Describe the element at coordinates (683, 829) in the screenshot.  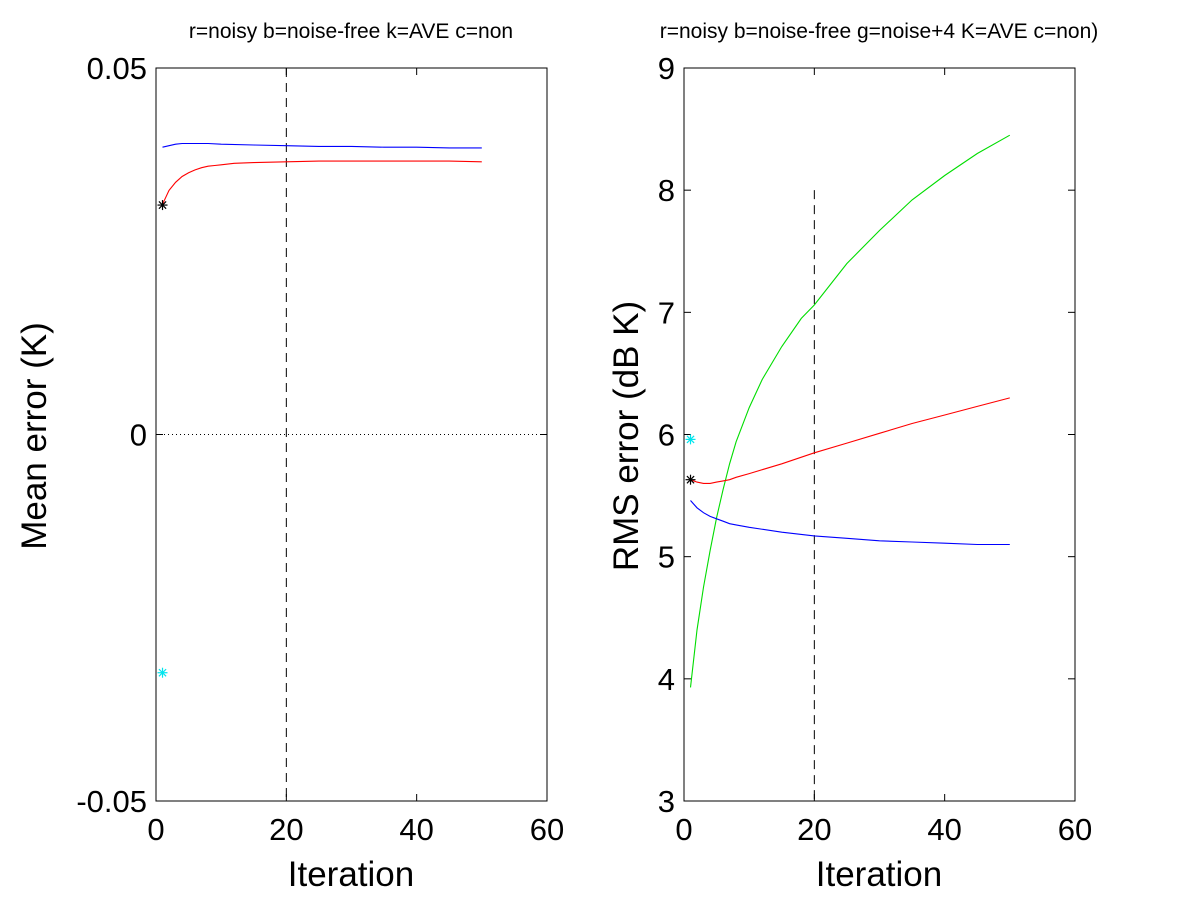
I see `rms-error-x-tick-label: 0` at that location.